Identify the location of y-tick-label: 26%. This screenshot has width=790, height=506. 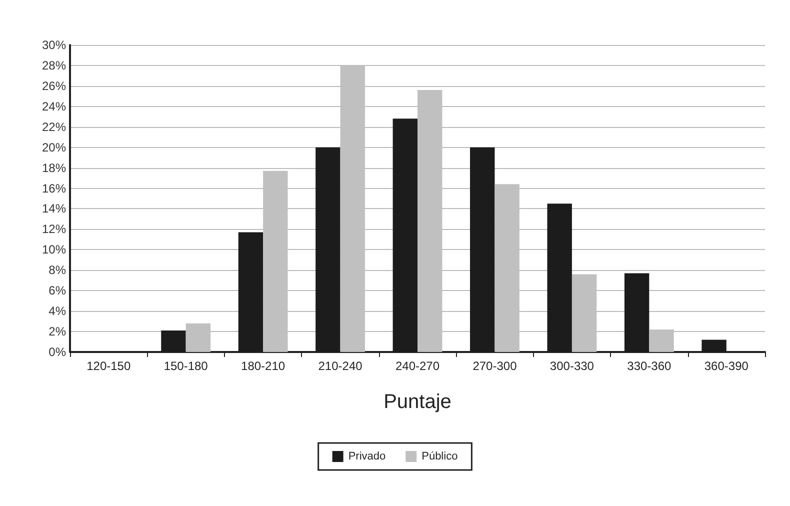
(54, 85).